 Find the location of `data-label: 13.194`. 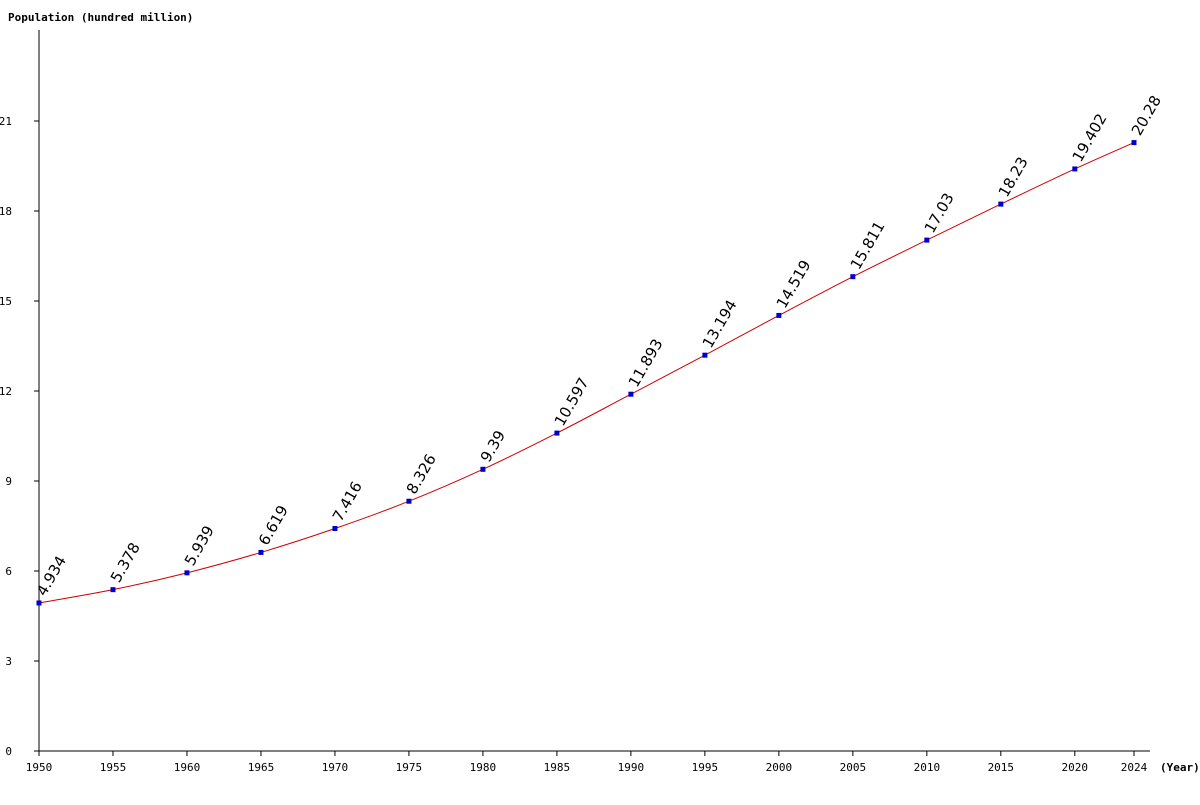

data-label: 13.194 is located at coordinates (720, 324).